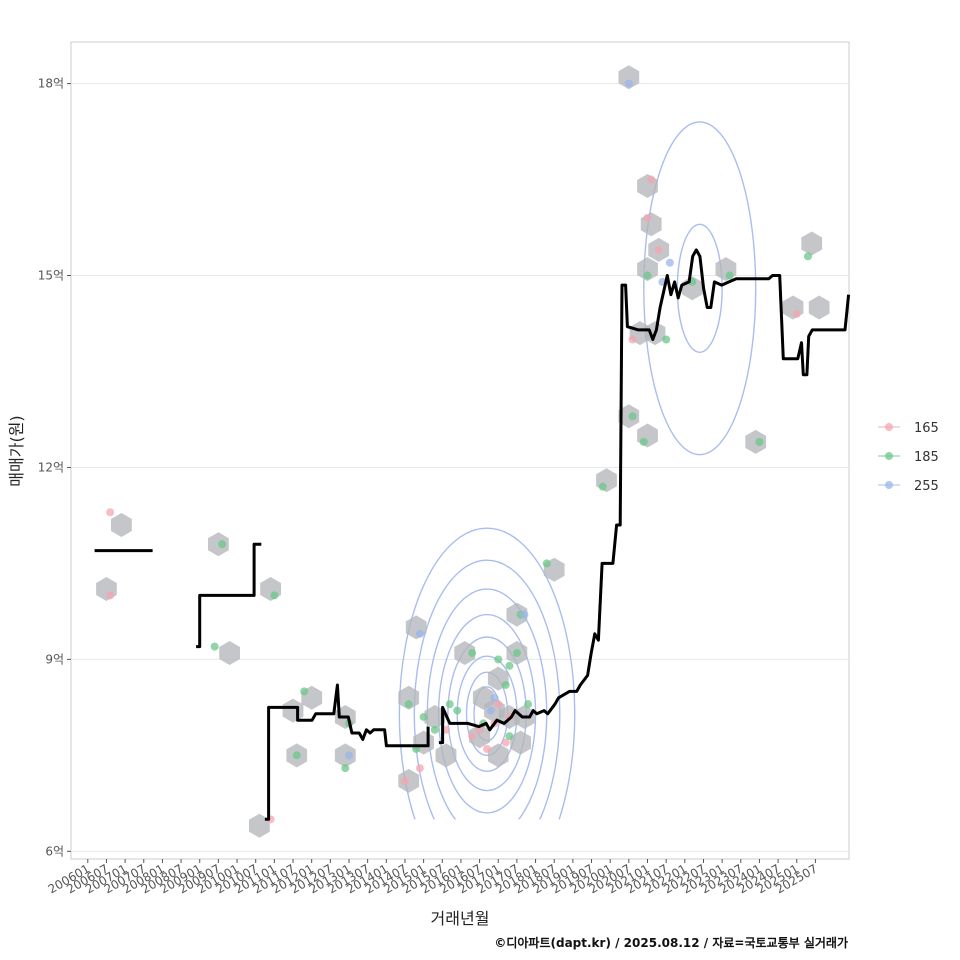 The height and width of the screenshot is (960, 960). What do you see at coordinates (51, 84) in the screenshot?
I see `y-tick-label: 18억` at bounding box center [51, 84].